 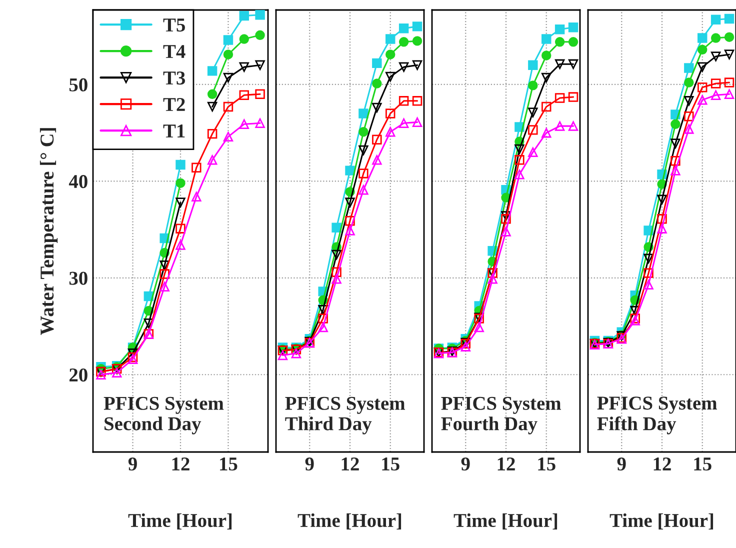 I want to click on legend-label: T4, so click(x=174, y=51).